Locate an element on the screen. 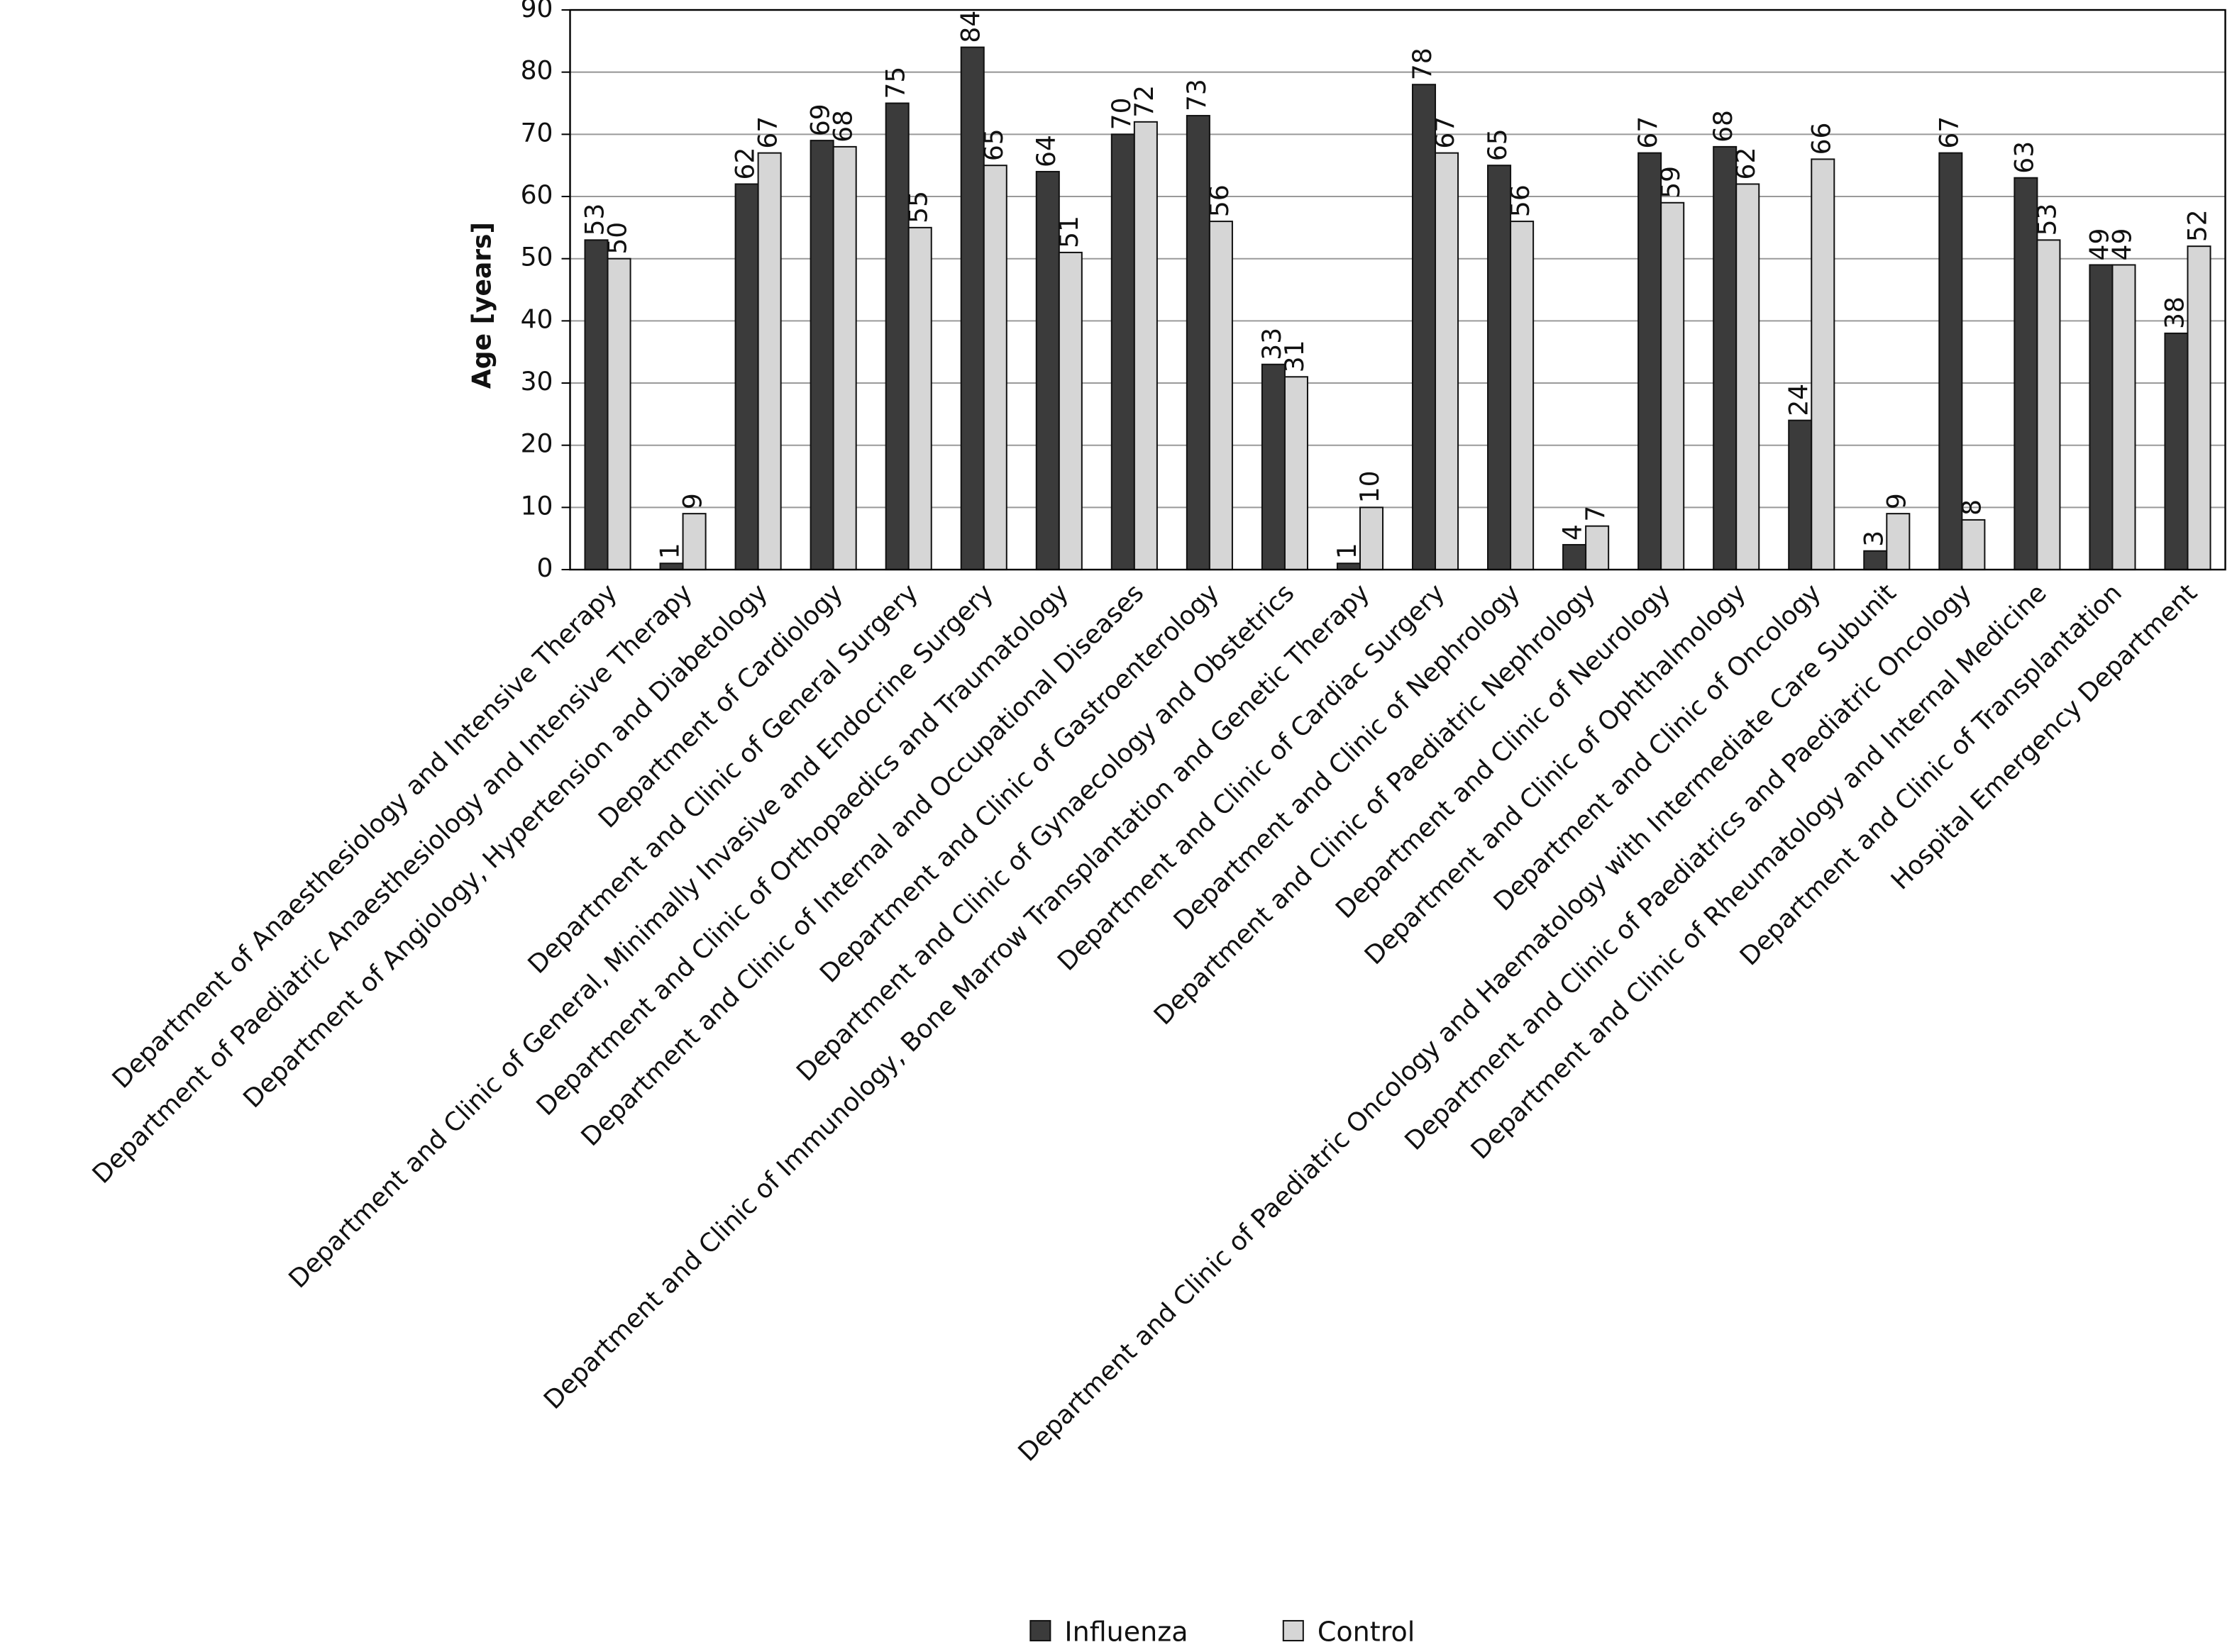 The image size is (2237, 1652). value-label: 49 is located at coordinates (2122, 244).